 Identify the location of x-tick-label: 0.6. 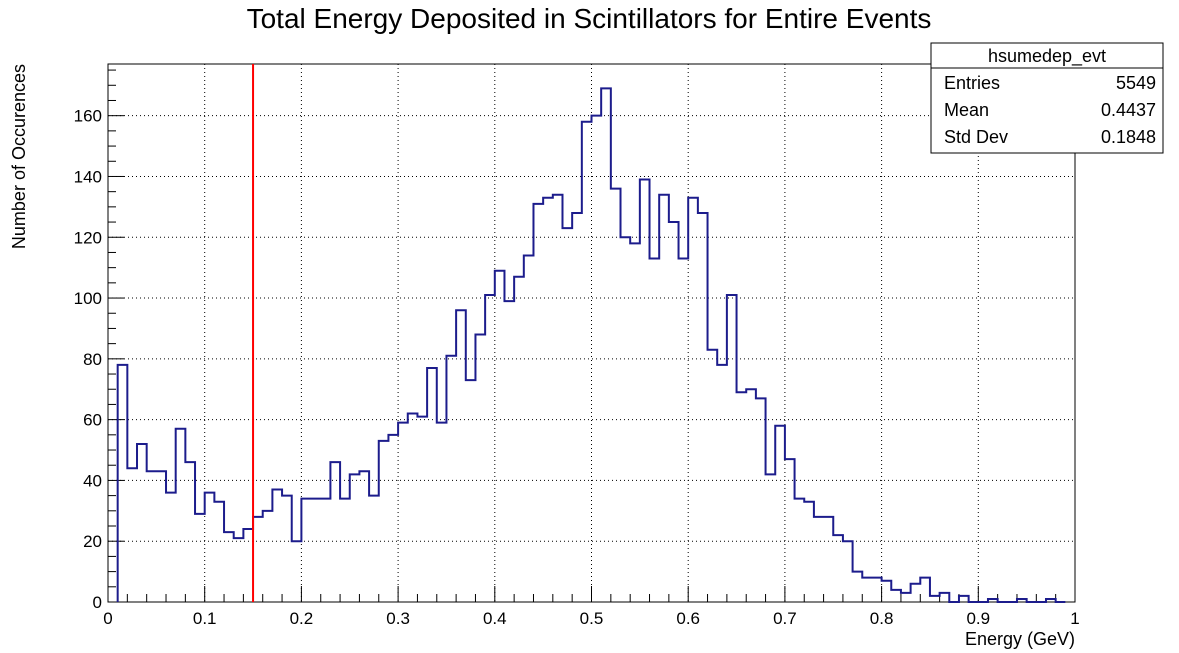
(688, 618).